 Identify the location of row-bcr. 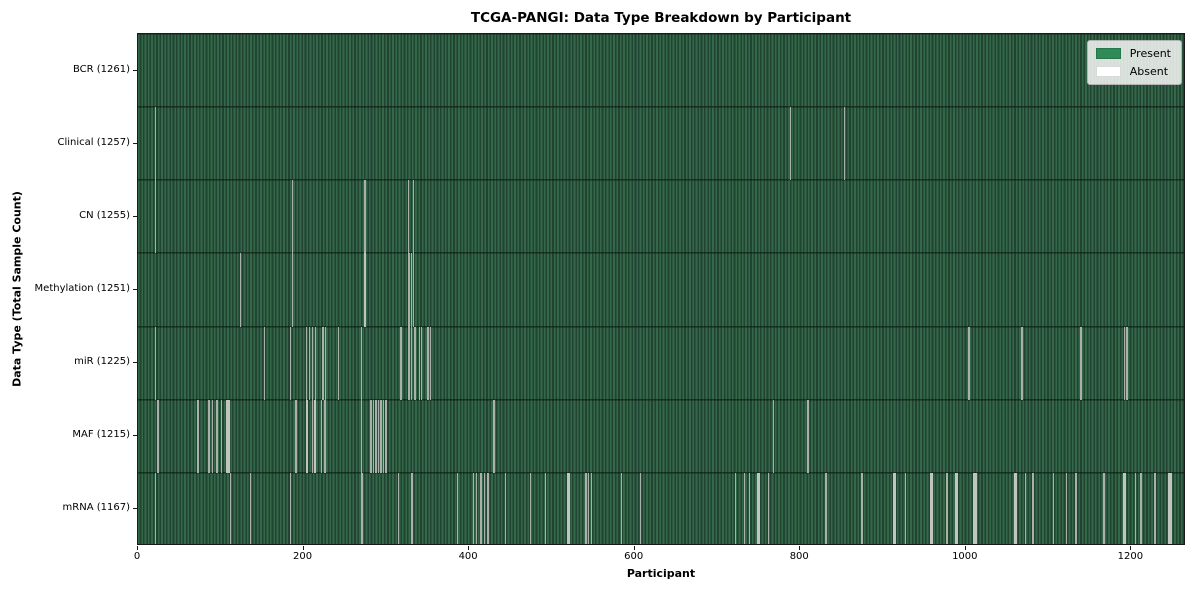
(661, 71).